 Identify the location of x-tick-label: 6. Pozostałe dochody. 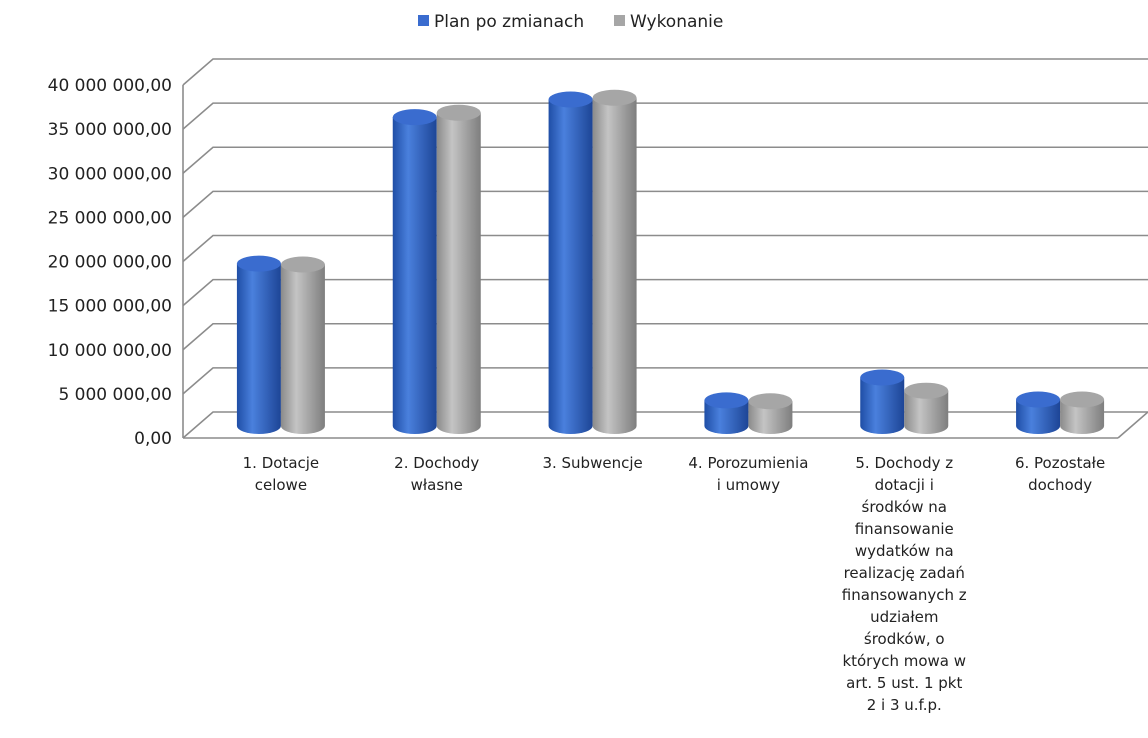
(1060, 474).